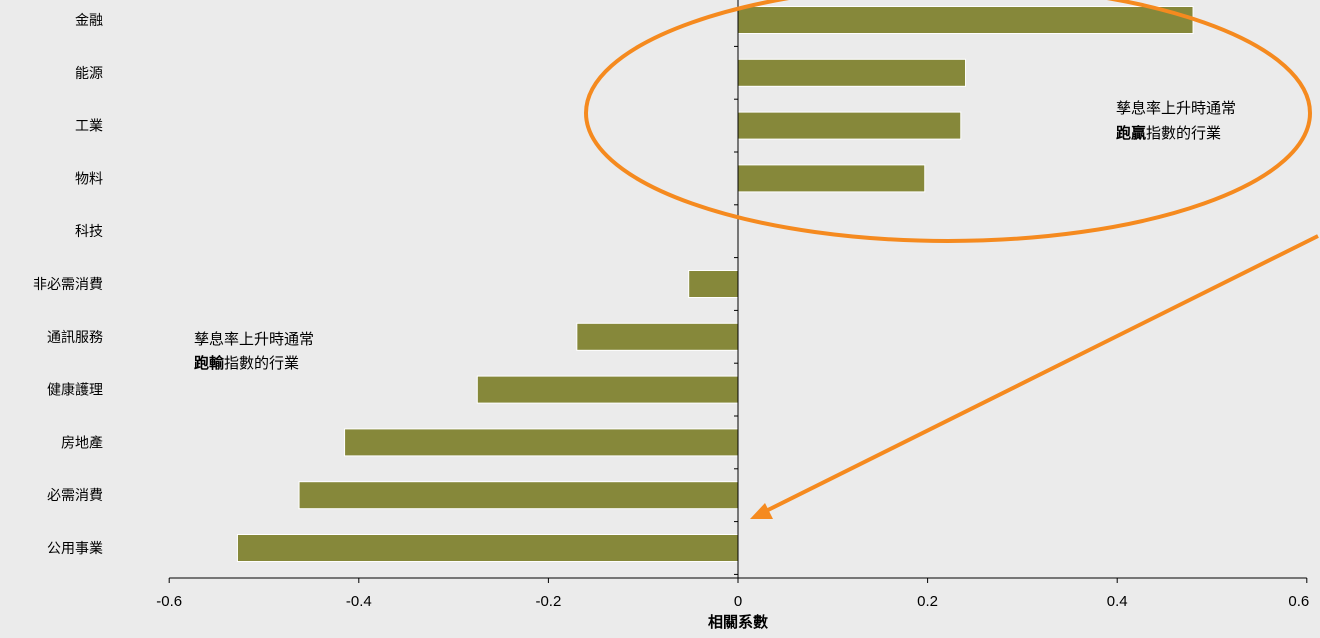 The width and height of the screenshot is (1320, 638). Describe the element at coordinates (68, 284) in the screenshot. I see `category-label: 非必需消費` at that location.